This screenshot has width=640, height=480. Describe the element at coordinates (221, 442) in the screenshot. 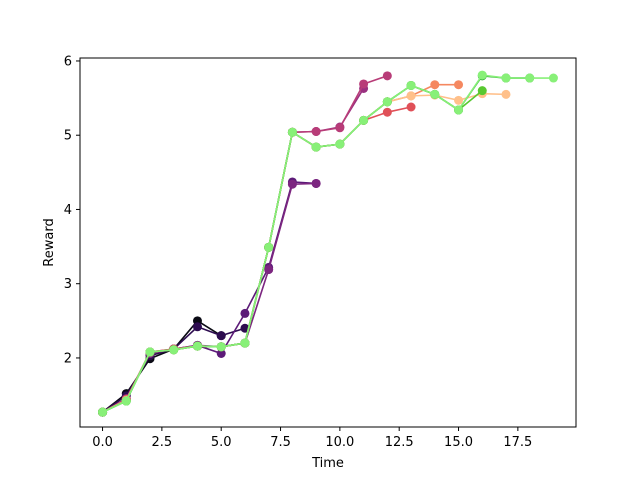

I see `x-tick-label: 5.0` at that location.